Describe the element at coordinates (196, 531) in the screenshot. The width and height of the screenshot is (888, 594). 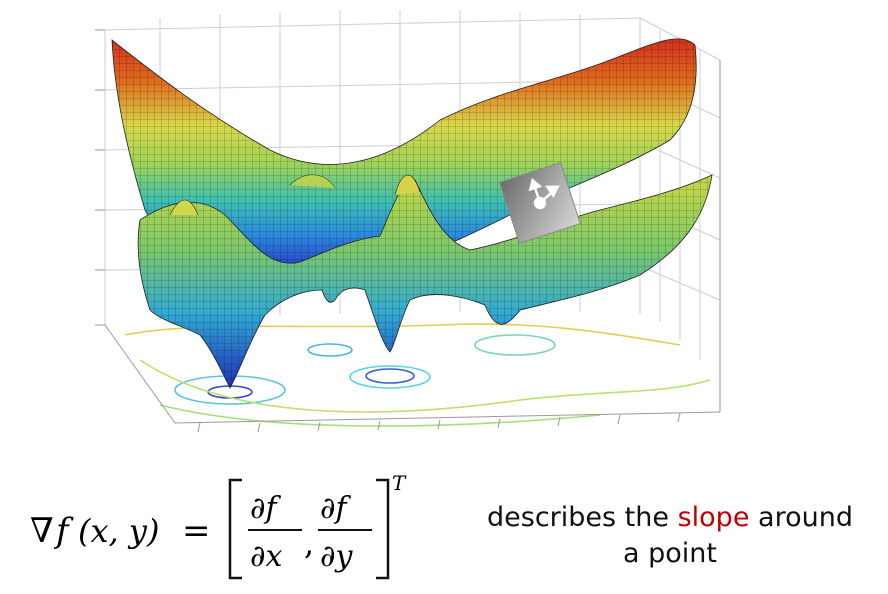
I see `equals-sign: =` at that location.